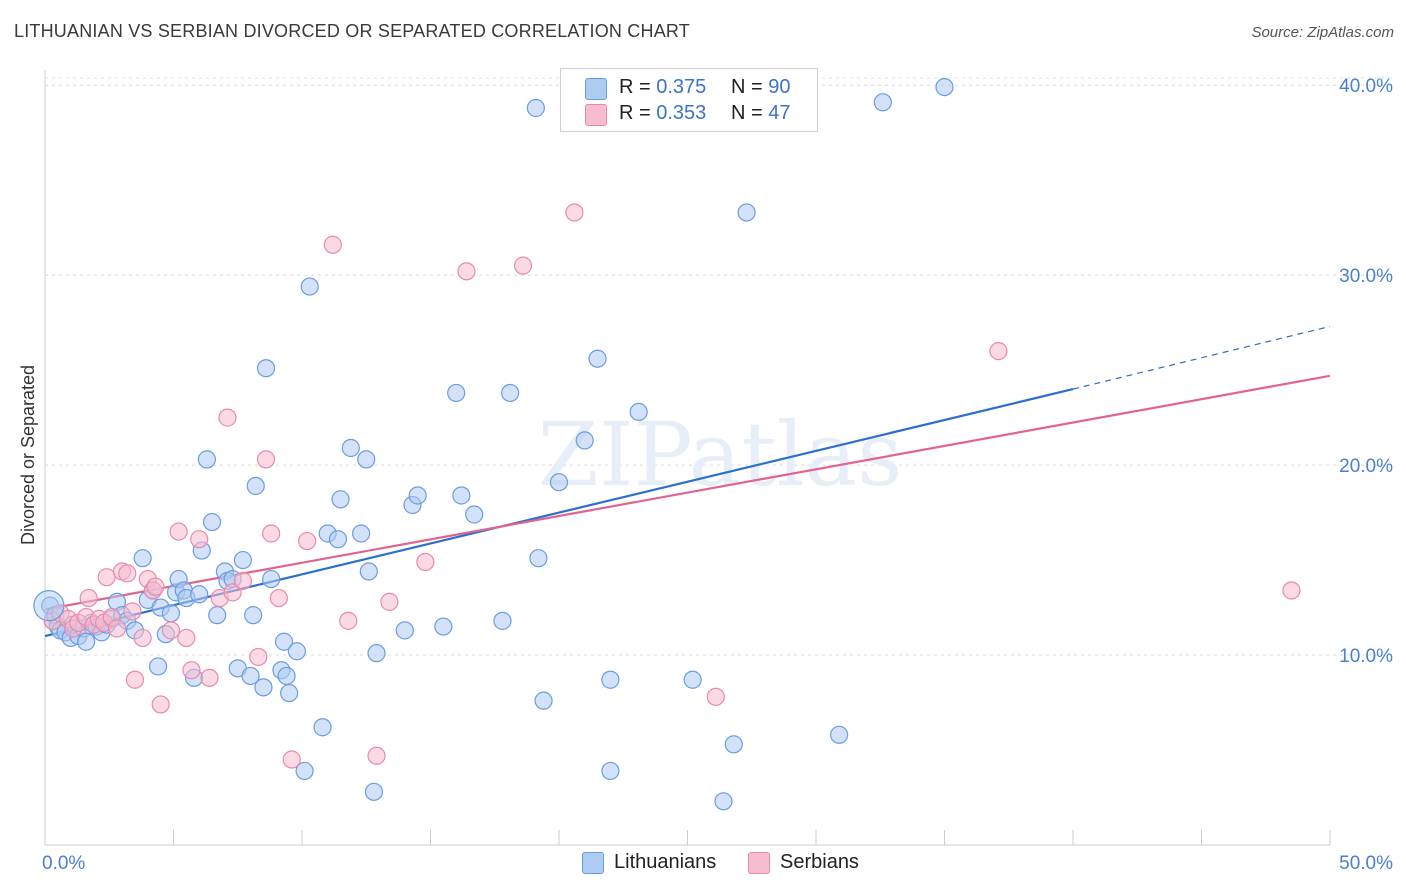 This screenshot has height=892, width=1406. What do you see at coordinates (1366, 656) in the screenshot?
I see `y-tick-label: 10.0%` at bounding box center [1366, 656].